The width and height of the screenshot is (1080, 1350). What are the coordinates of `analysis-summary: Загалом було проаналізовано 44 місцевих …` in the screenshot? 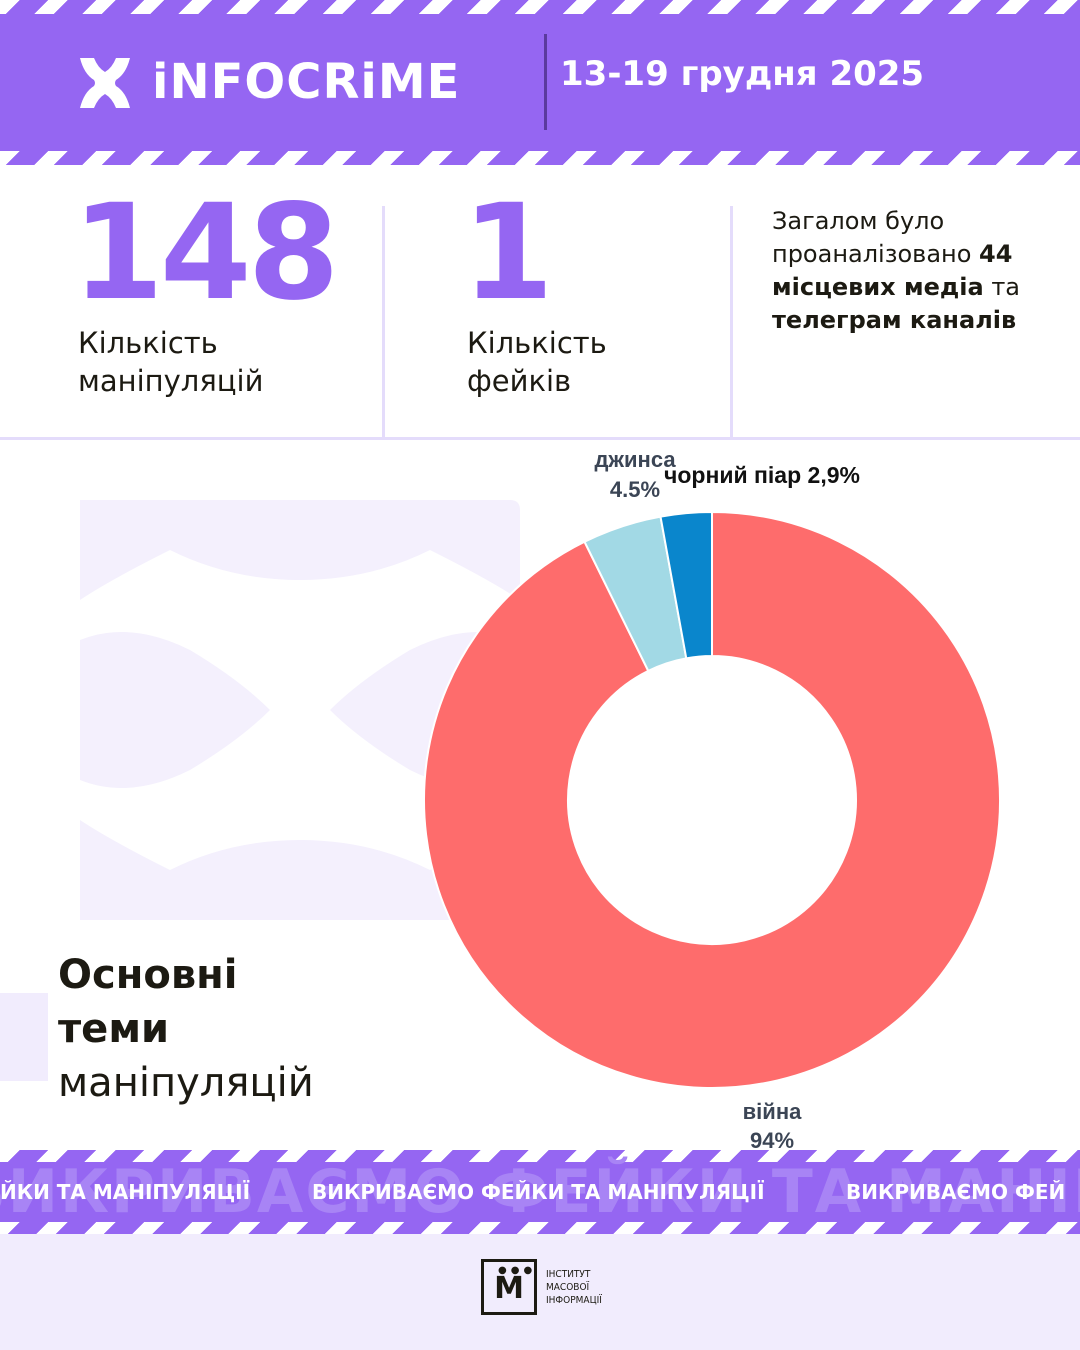 It's located at (917, 271).